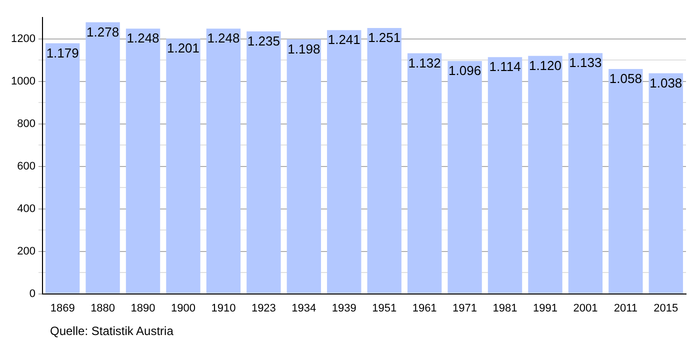 The width and height of the screenshot is (700, 350). What do you see at coordinates (26, 124) in the screenshot?
I see `y-tick-label: 800` at bounding box center [26, 124].